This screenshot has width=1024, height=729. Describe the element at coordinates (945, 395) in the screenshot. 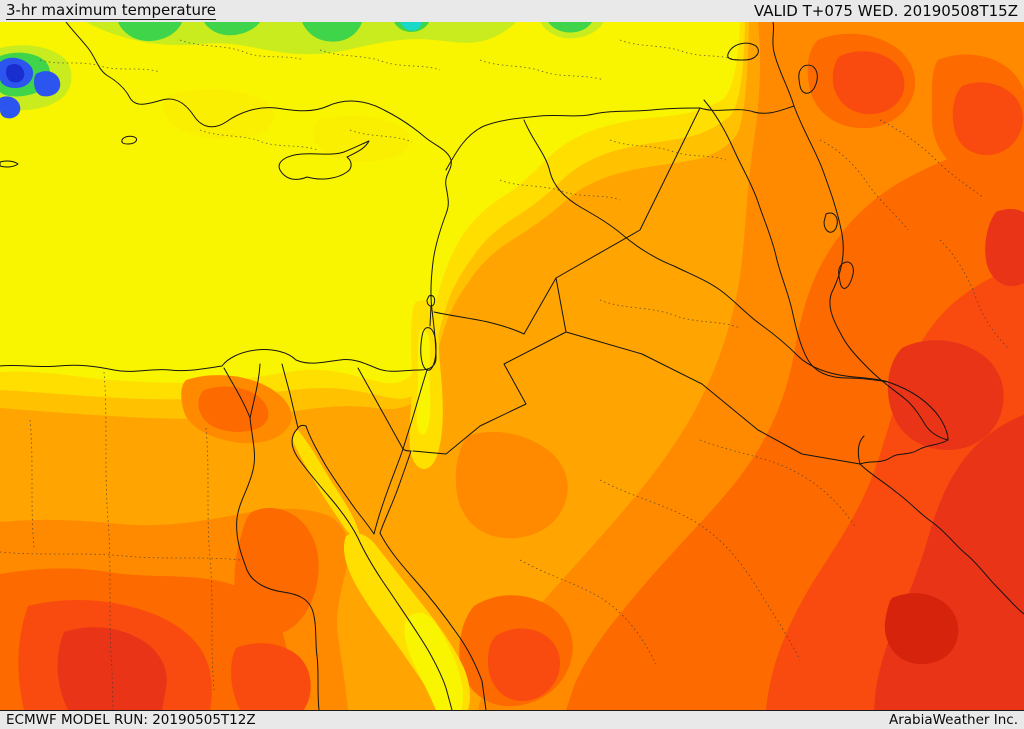

I see `dark-red-mesopotamia-blob` at that location.